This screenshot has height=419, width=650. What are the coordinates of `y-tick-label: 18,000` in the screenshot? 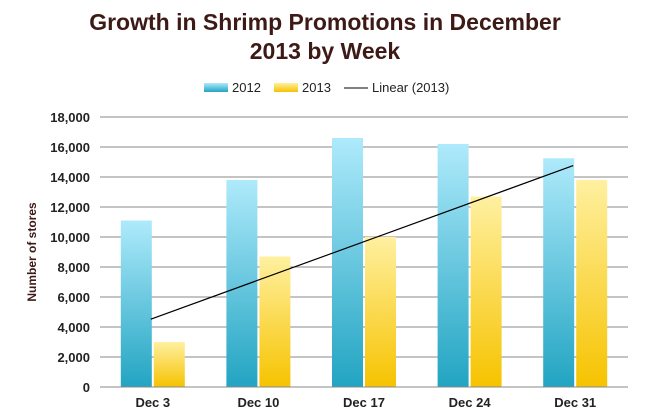 It's located at (70, 117).